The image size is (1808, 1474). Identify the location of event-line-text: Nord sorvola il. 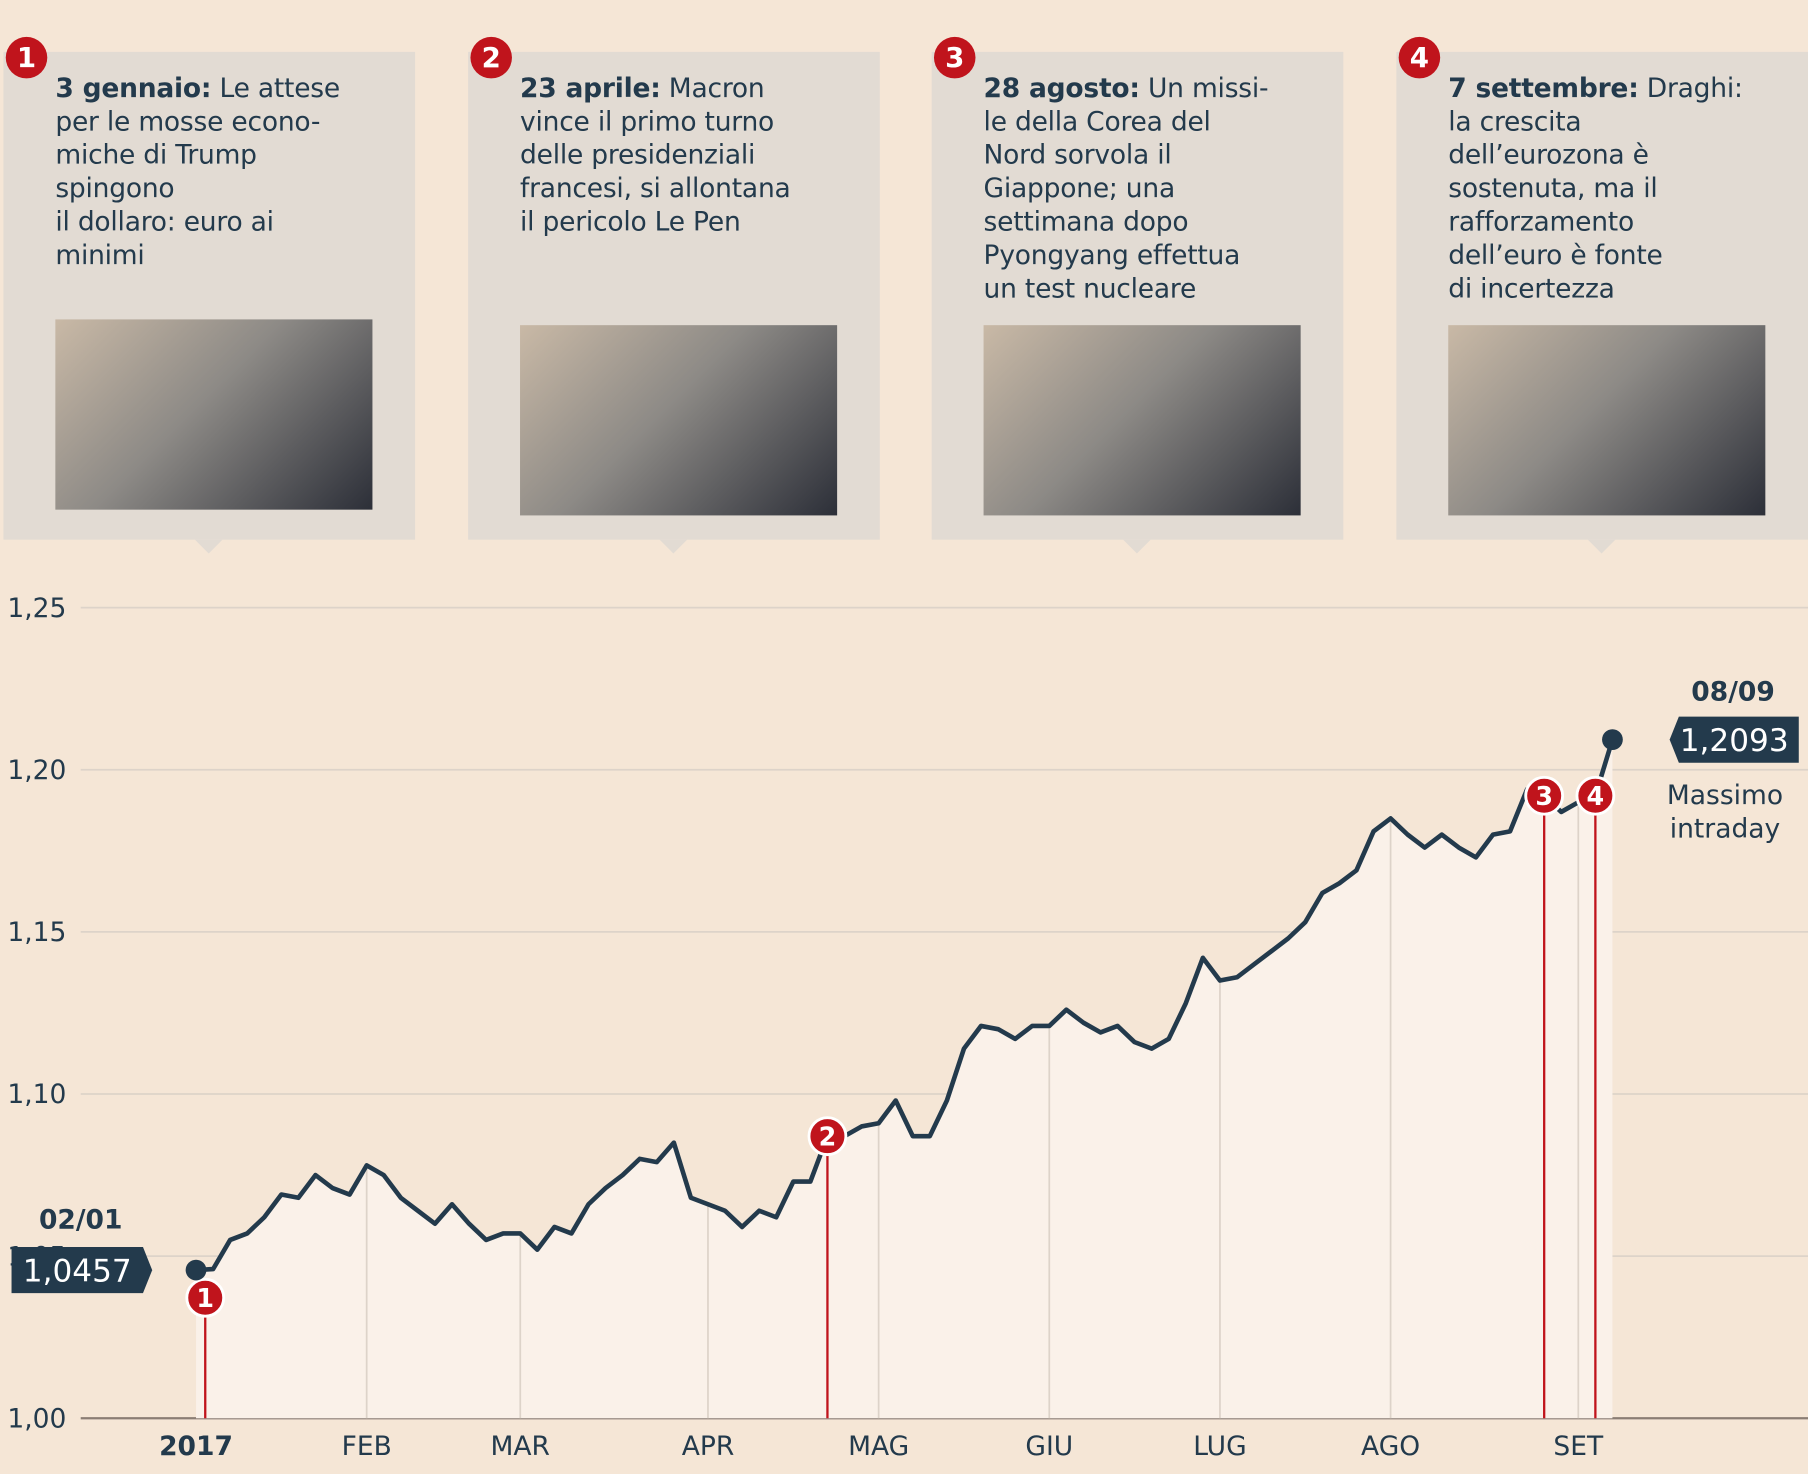
(1077, 155).